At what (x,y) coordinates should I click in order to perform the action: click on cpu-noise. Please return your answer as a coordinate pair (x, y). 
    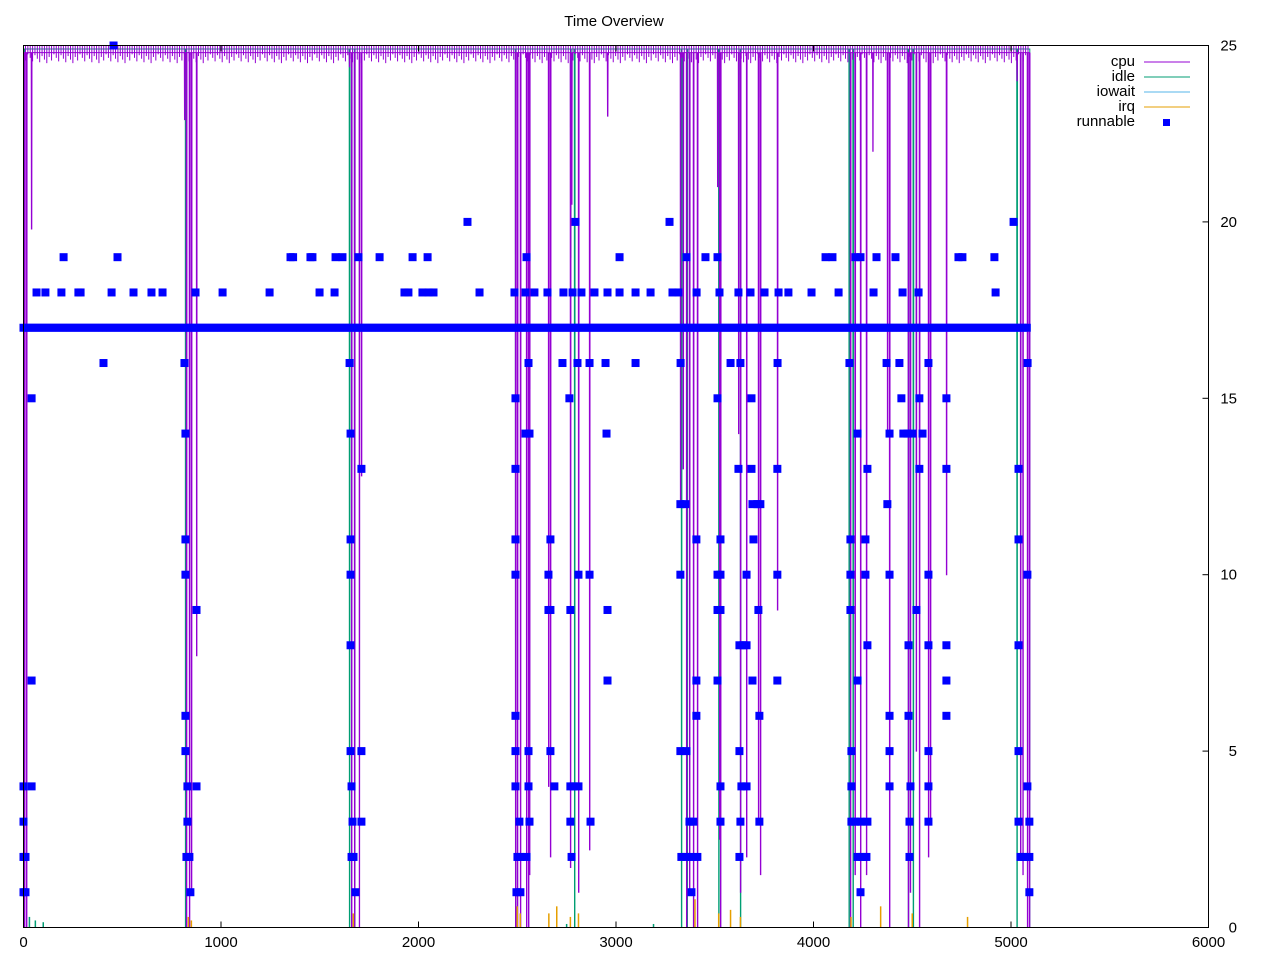
    Looking at the image, I should click on (526, 54).